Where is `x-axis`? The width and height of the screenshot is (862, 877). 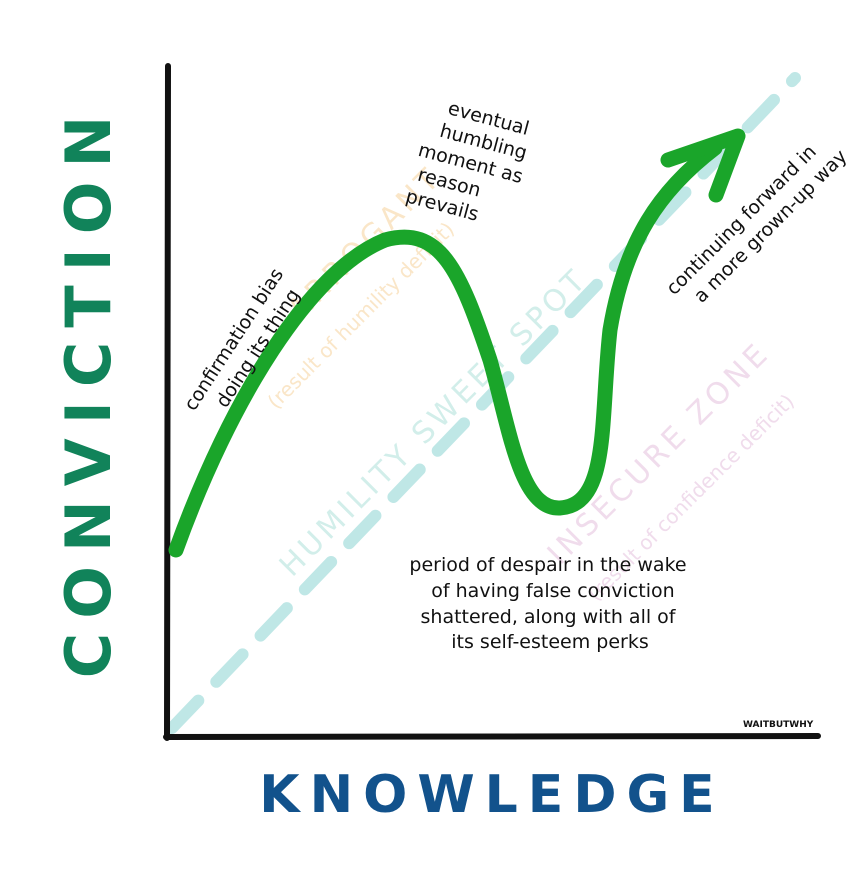
x-axis is located at coordinates (492, 736).